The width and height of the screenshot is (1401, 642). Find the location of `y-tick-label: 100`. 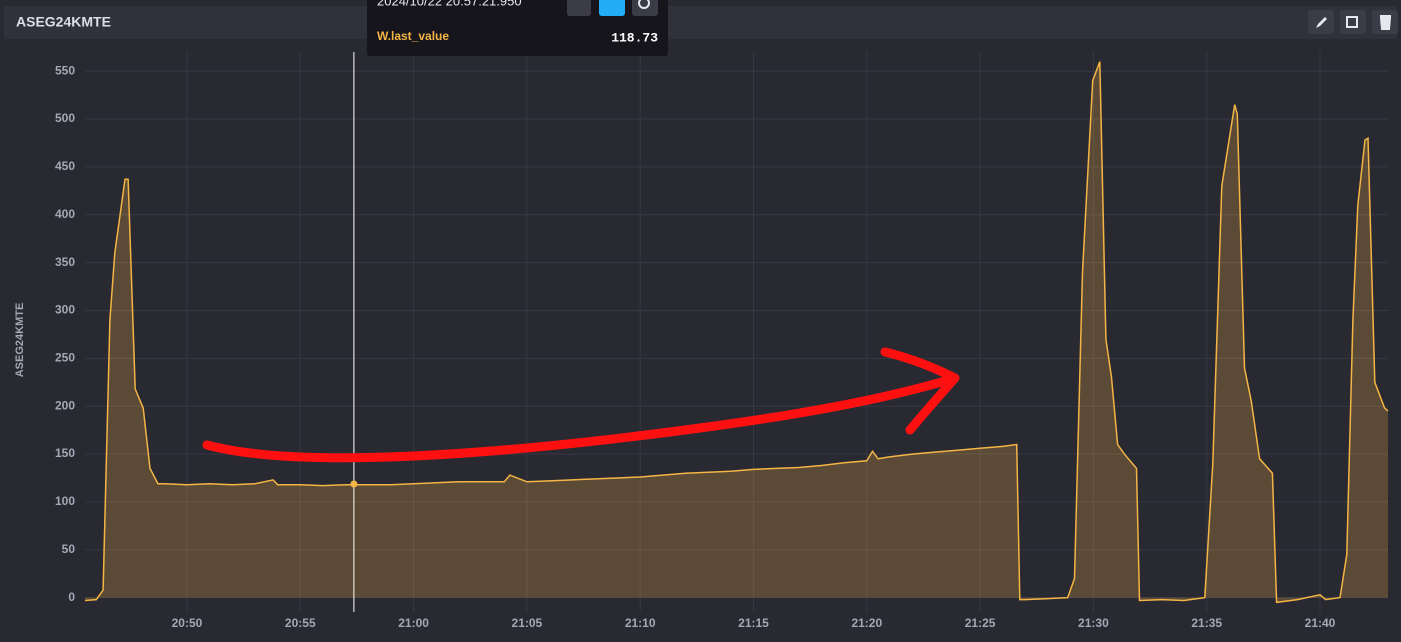

y-tick-label: 100 is located at coordinates (65, 501).